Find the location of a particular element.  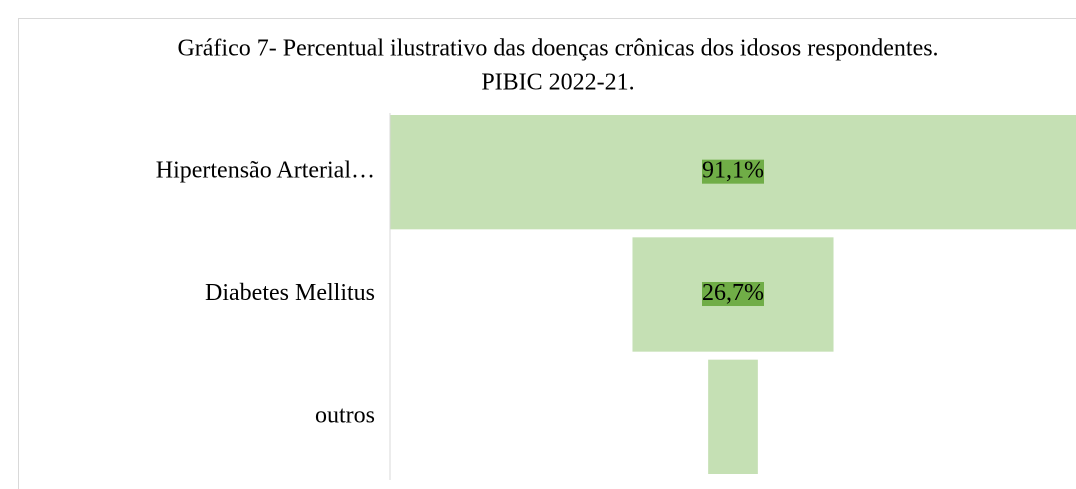

chart-title: PIBIC 2022-21. is located at coordinates (557, 83).